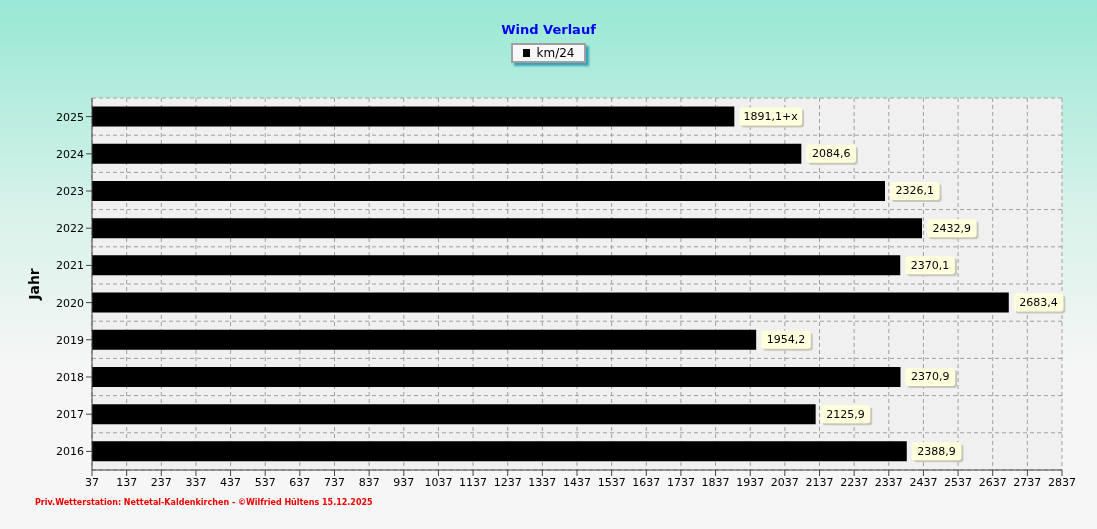 The width and height of the screenshot is (1097, 529). What do you see at coordinates (507, 482) in the screenshot?
I see `x-tick-label: 1237` at bounding box center [507, 482].